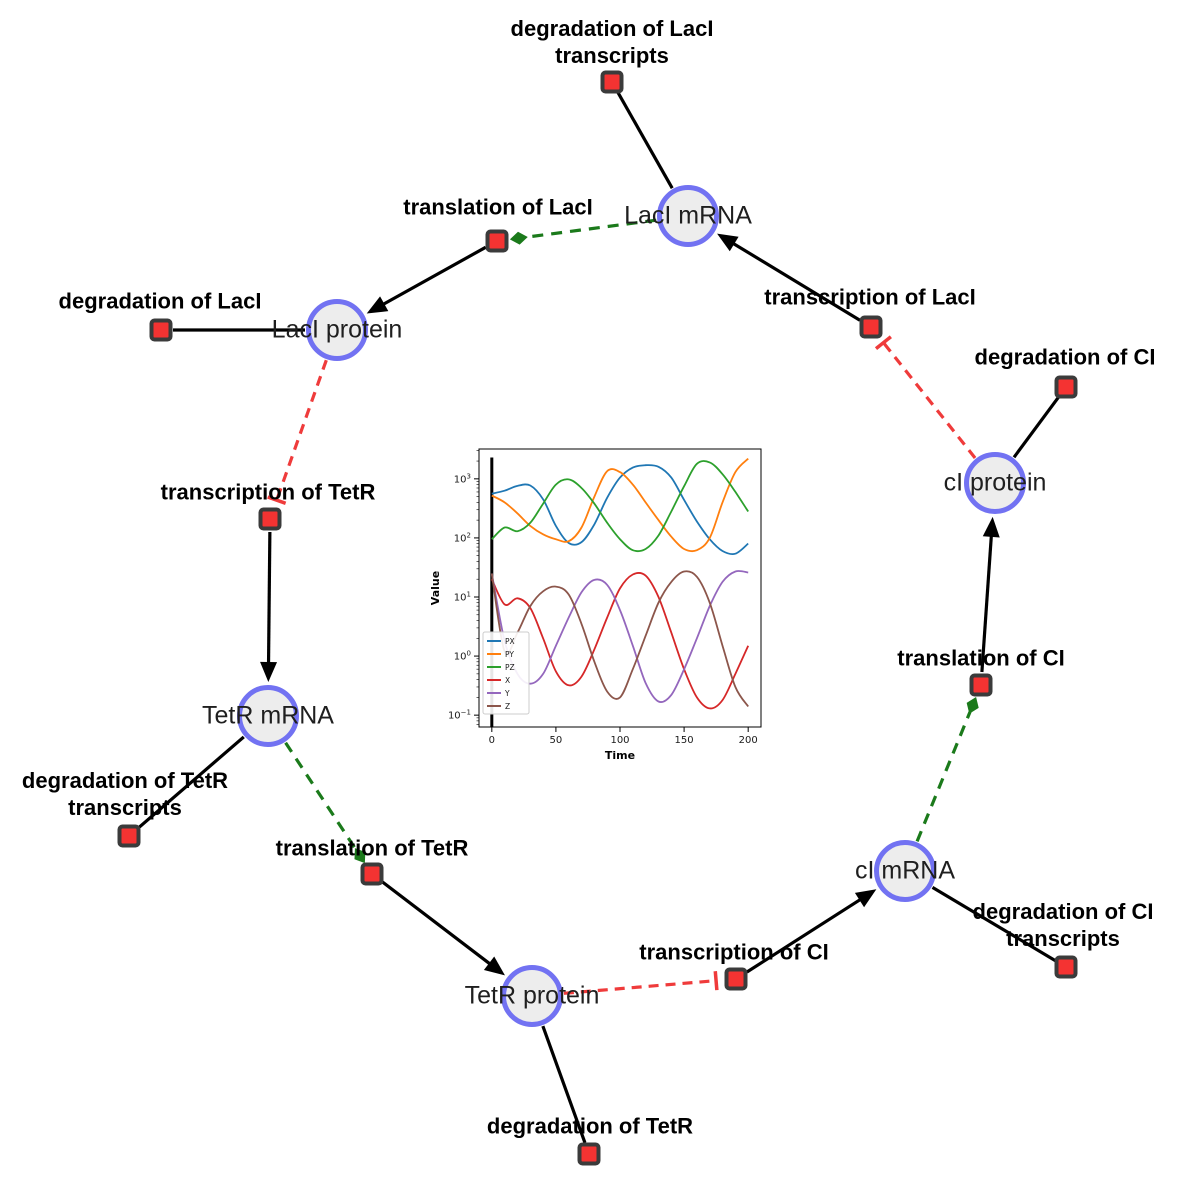  I want to click on edge-trl_tetr-tetr_protein, so click(443, 928).